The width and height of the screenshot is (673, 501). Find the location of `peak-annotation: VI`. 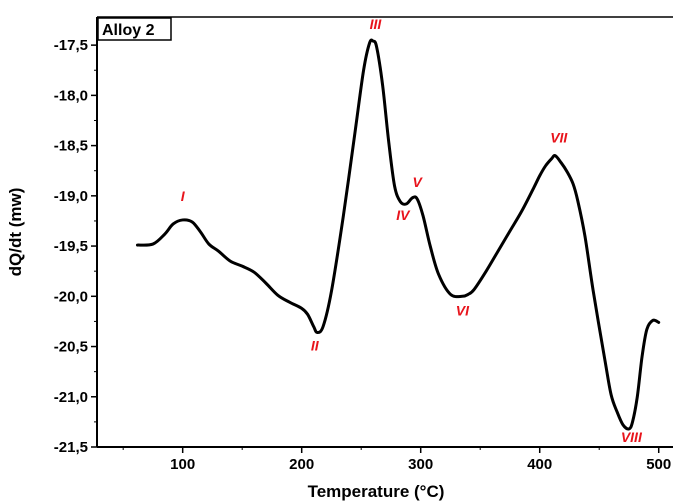

peak-annotation: VI is located at coordinates (463, 310).